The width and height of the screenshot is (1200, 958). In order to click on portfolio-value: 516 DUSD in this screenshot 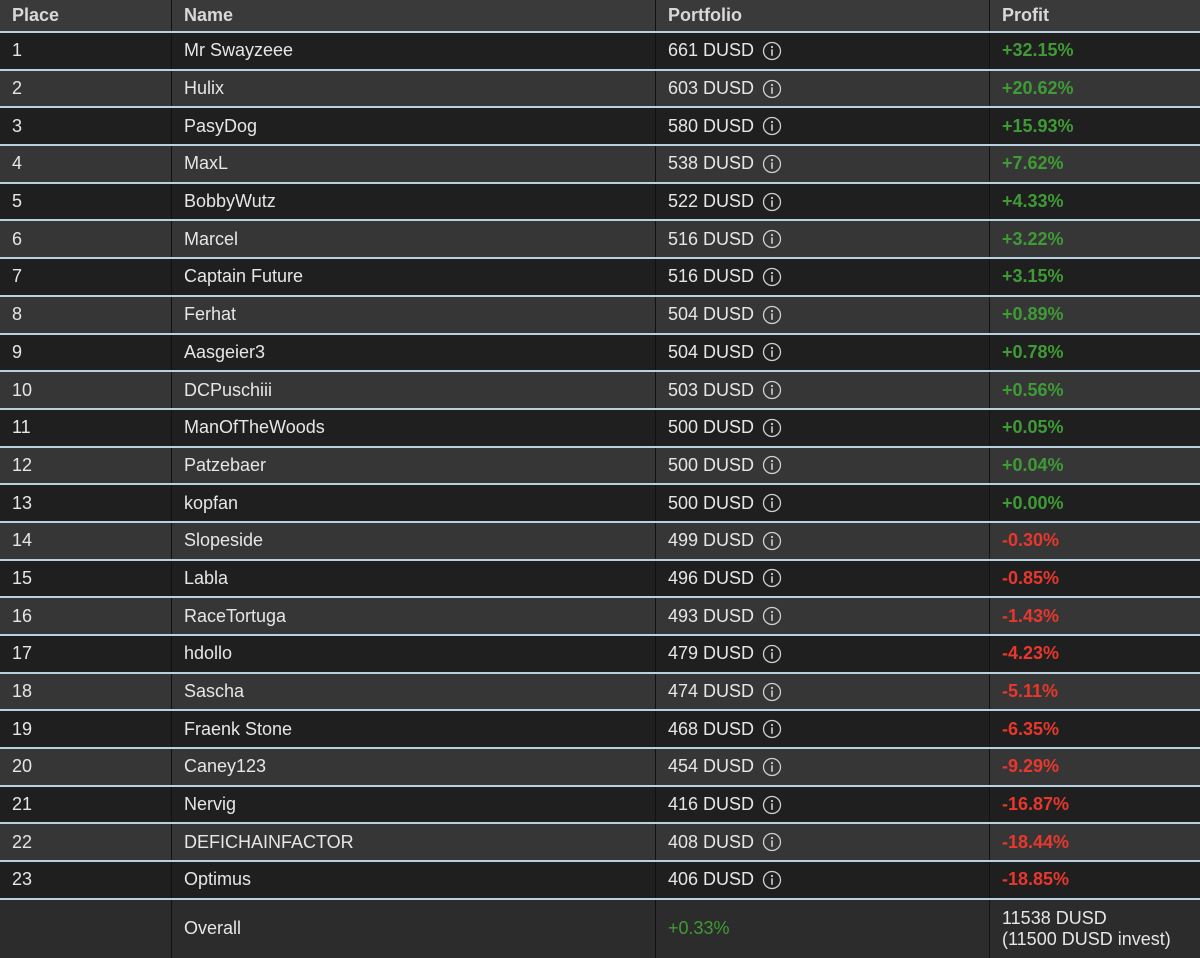, I will do `click(711, 238)`.